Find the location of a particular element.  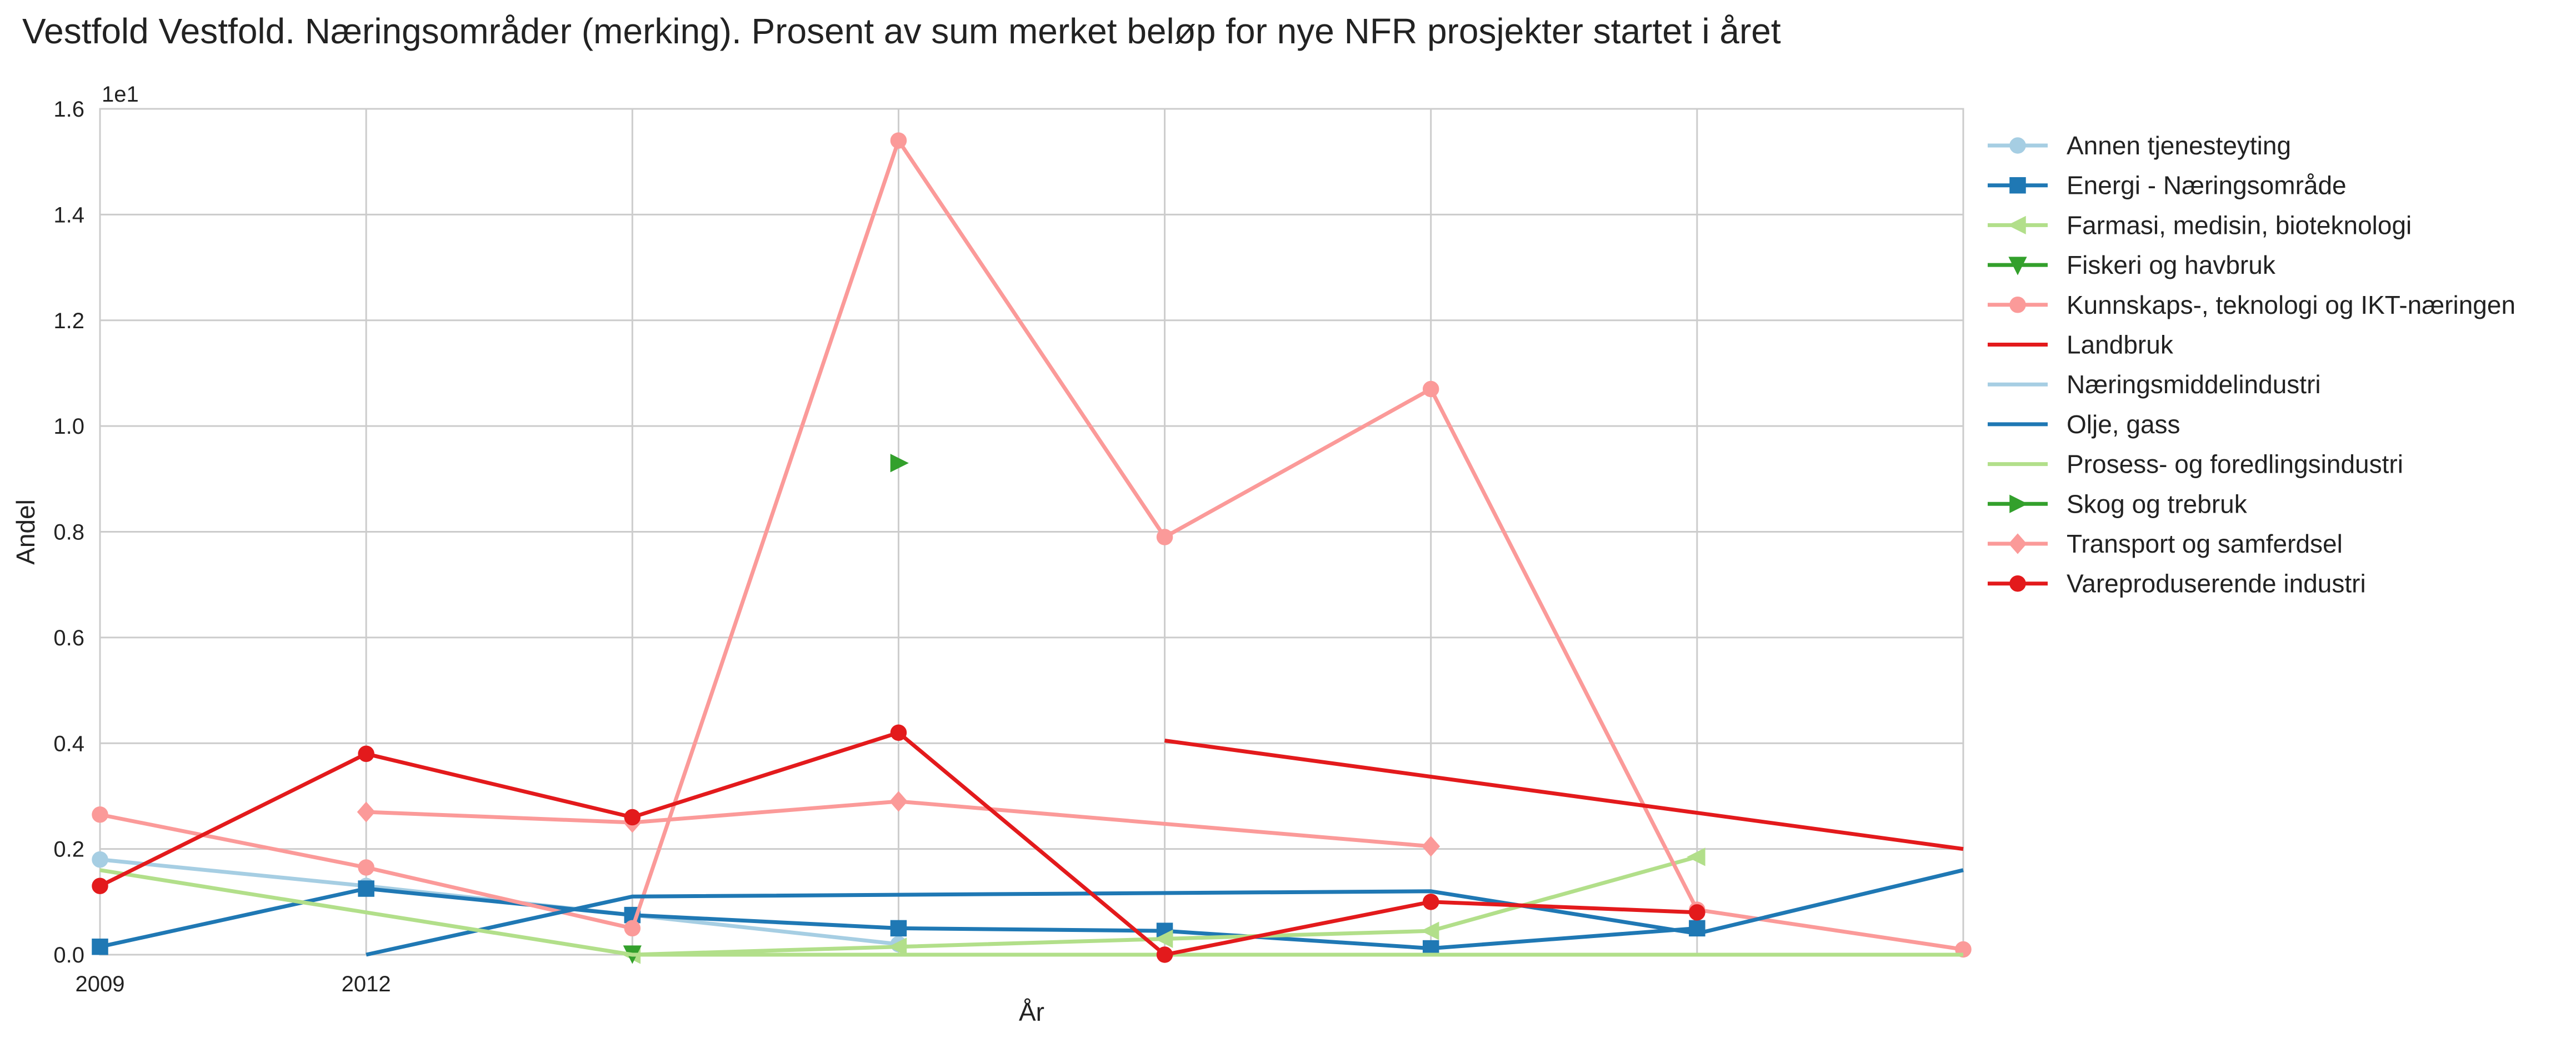

legend-label: Landbruk is located at coordinates (2120, 344).